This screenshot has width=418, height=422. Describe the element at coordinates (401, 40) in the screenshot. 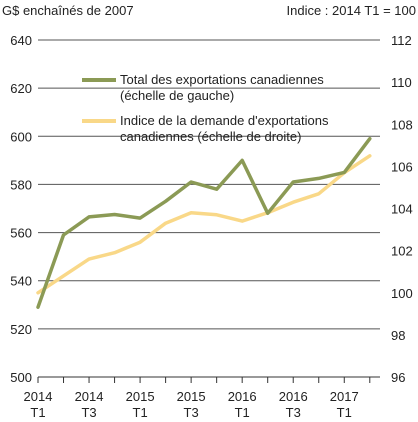

I see `right-tick-label: 112` at that location.